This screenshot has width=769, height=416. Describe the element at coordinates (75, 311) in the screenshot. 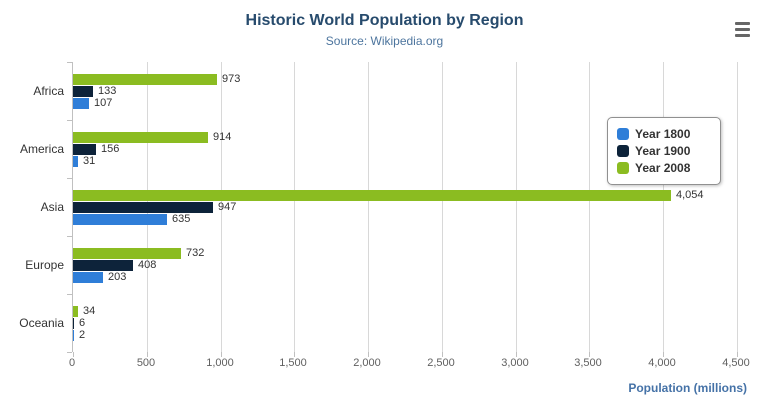

I see `bar-oceania-year-2008` at that location.